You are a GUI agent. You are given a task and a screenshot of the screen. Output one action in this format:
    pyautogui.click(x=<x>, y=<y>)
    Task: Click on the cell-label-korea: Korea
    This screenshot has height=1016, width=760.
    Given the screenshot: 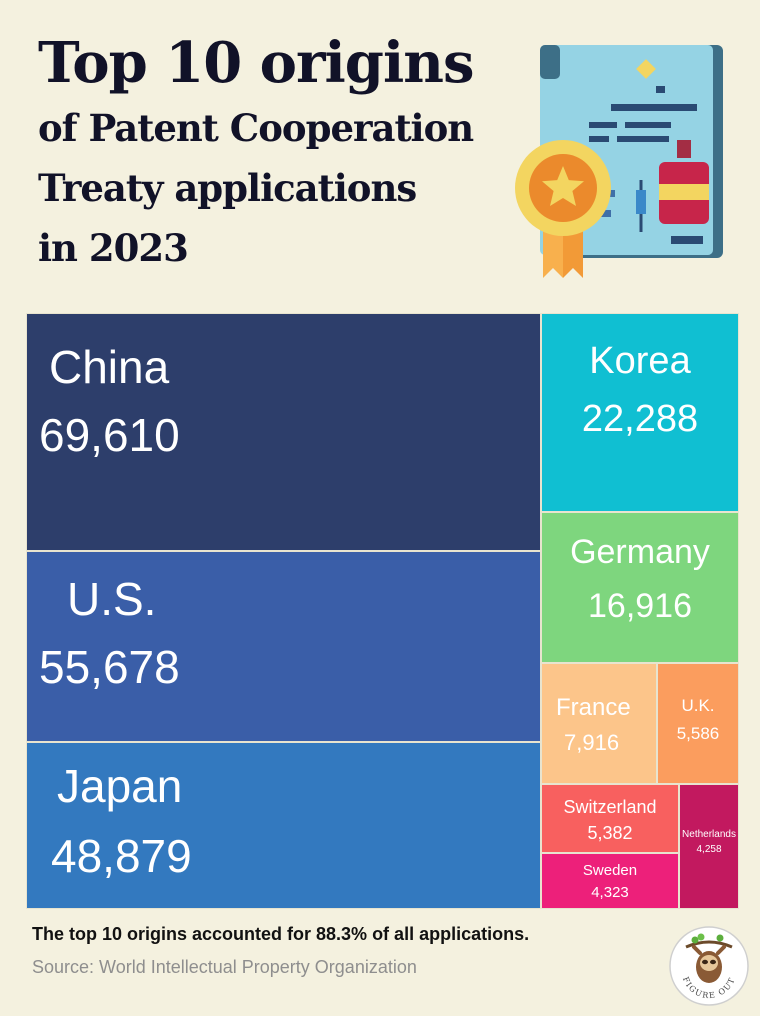 What is the action you would take?
    pyautogui.click(x=640, y=361)
    